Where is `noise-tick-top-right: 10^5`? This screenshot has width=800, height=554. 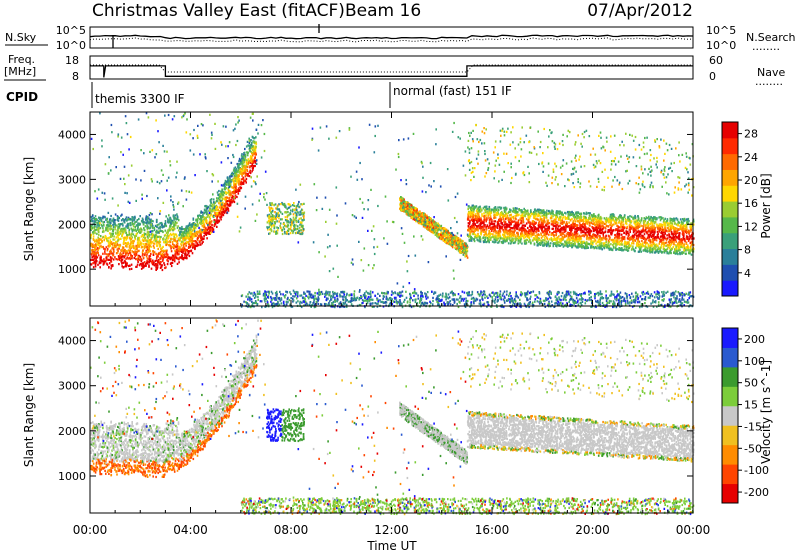
noise-tick-top-right: 10^5 is located at coordinates (721, 30).